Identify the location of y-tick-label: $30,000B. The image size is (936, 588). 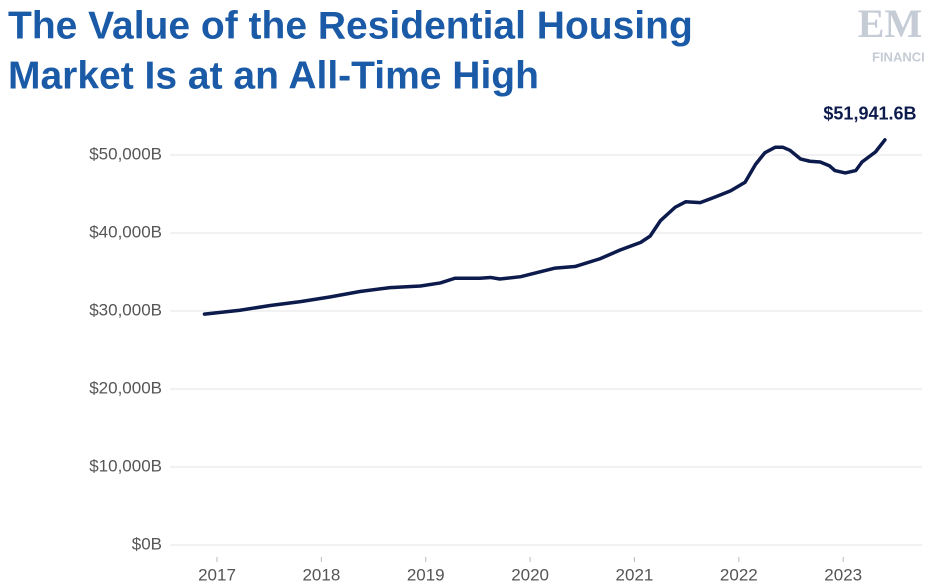
(125, 309).